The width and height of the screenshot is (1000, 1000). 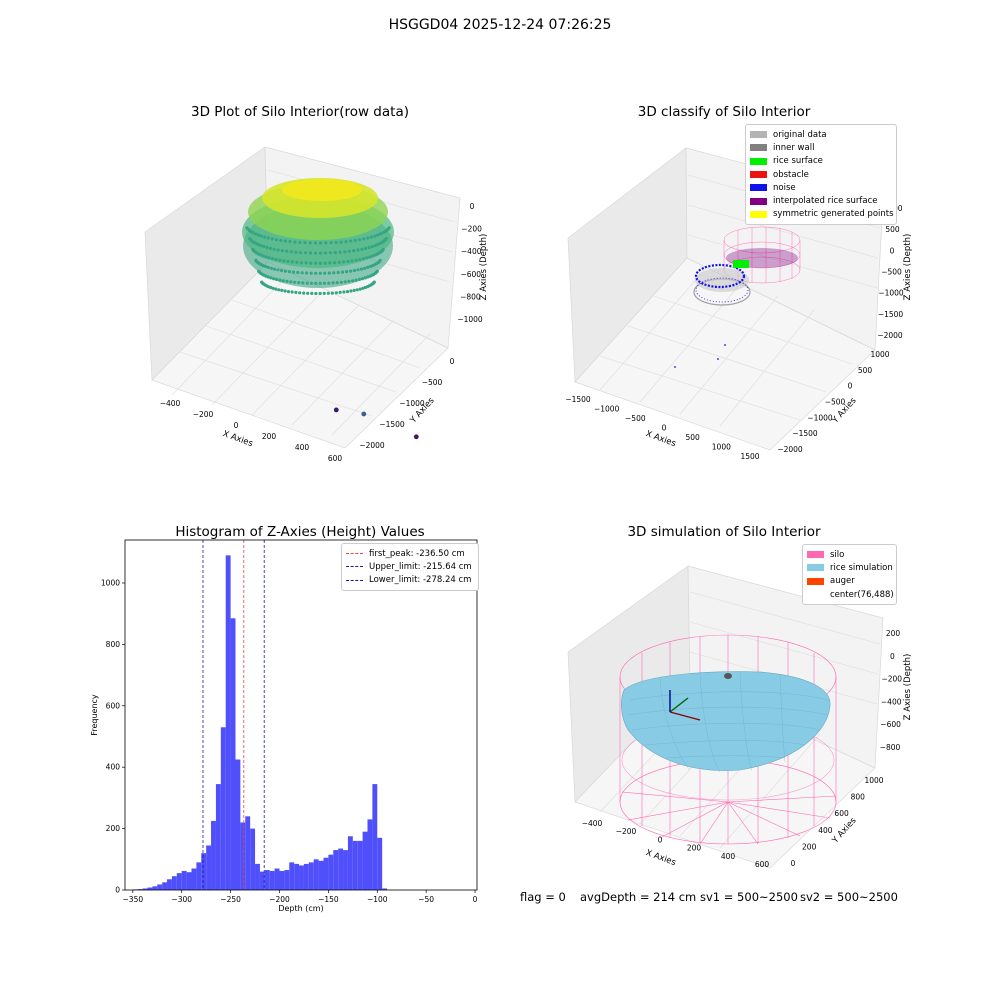 What do you see at coordinates (873, 780) in the screenshot?
I see `panel4-y-tick-label: 1000` at bounding box center [873, 780].